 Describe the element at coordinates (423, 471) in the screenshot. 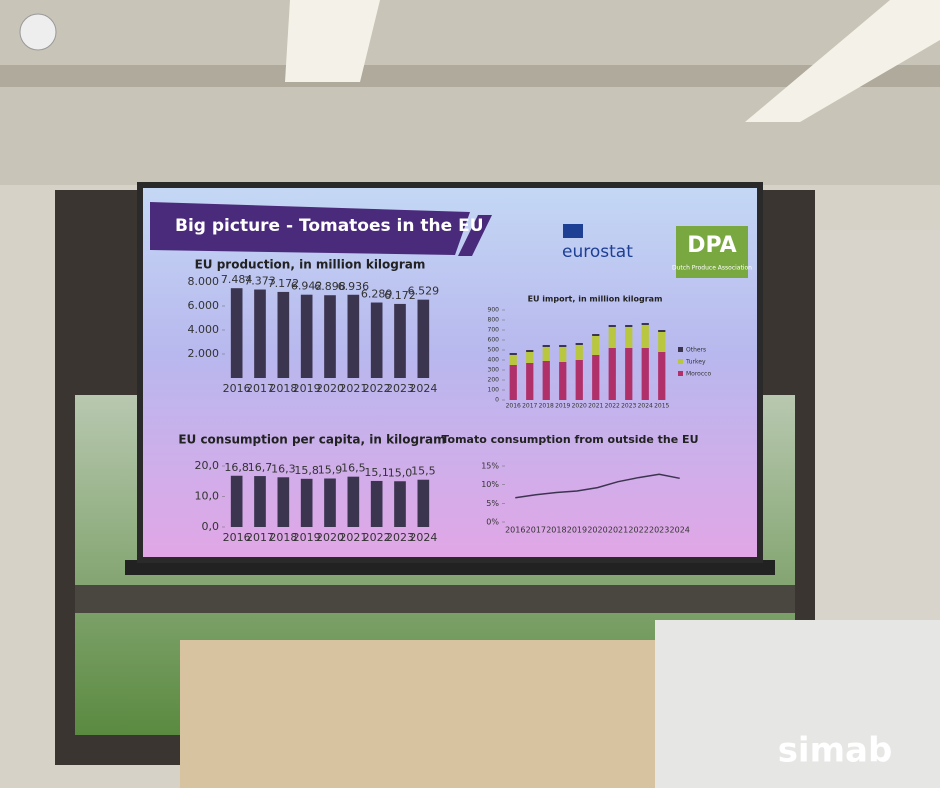

I see `value-label: 15,5` at that location.